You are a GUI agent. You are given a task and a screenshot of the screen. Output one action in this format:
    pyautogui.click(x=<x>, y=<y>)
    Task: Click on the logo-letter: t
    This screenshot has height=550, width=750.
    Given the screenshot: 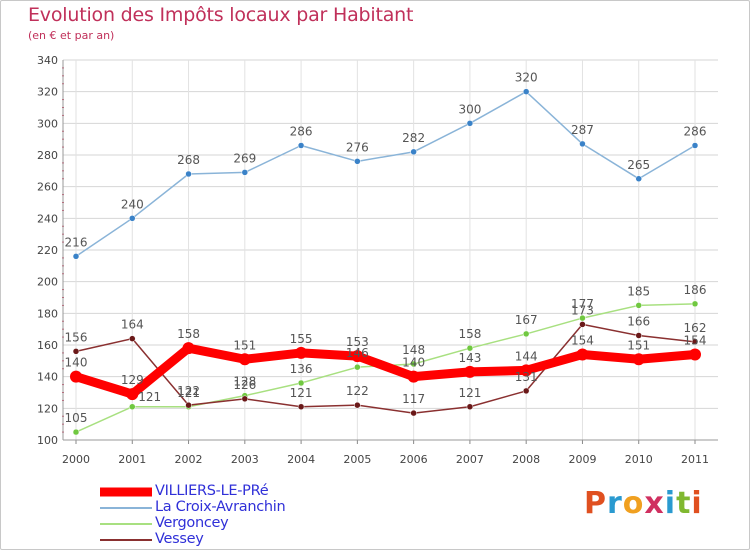 What is the action you would take?
    pyautogui.click(x=684, y=503)
    